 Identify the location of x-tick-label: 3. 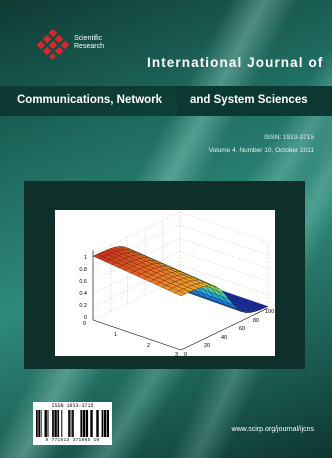
(176, 354).